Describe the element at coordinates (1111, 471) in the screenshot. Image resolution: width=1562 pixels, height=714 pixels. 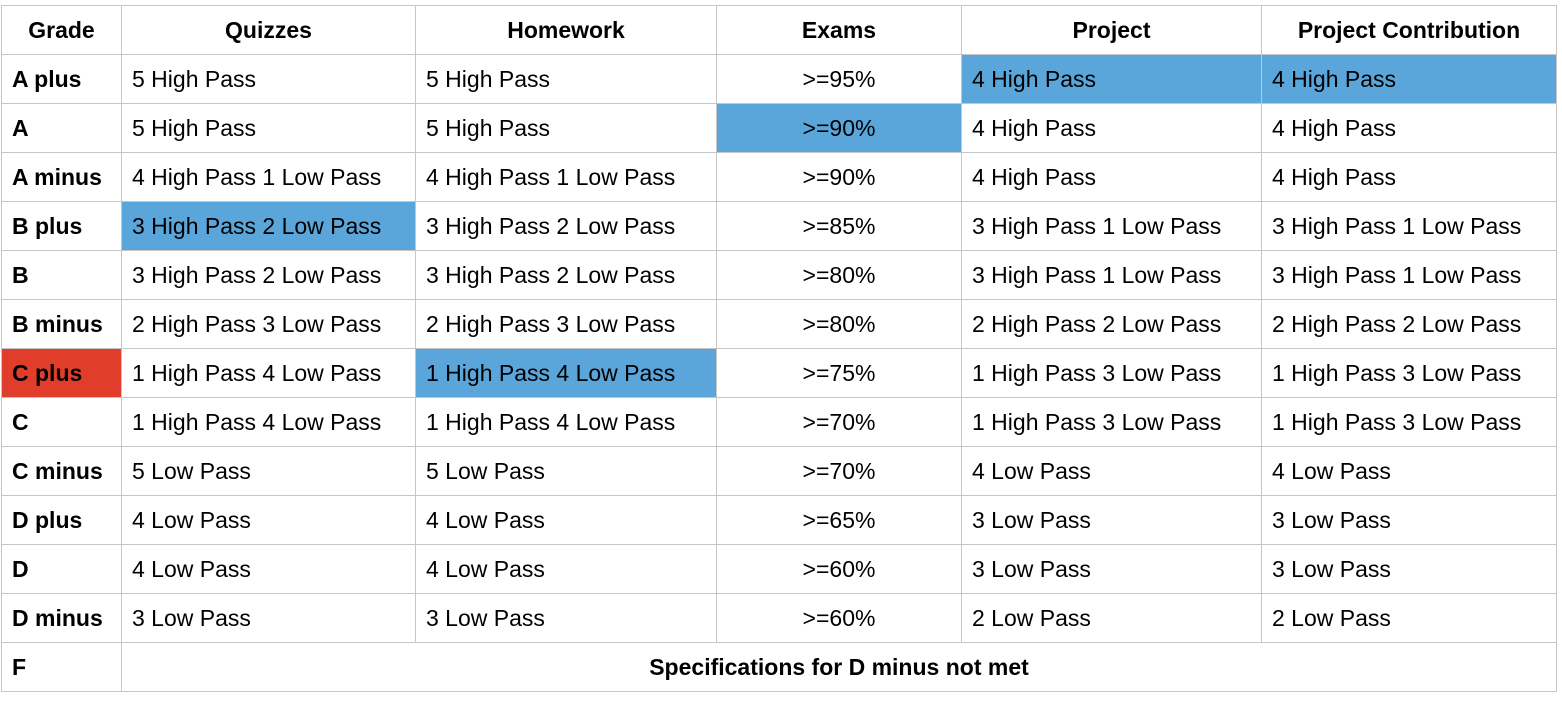
I see `project-cell: 4 Low Pass` at that location.